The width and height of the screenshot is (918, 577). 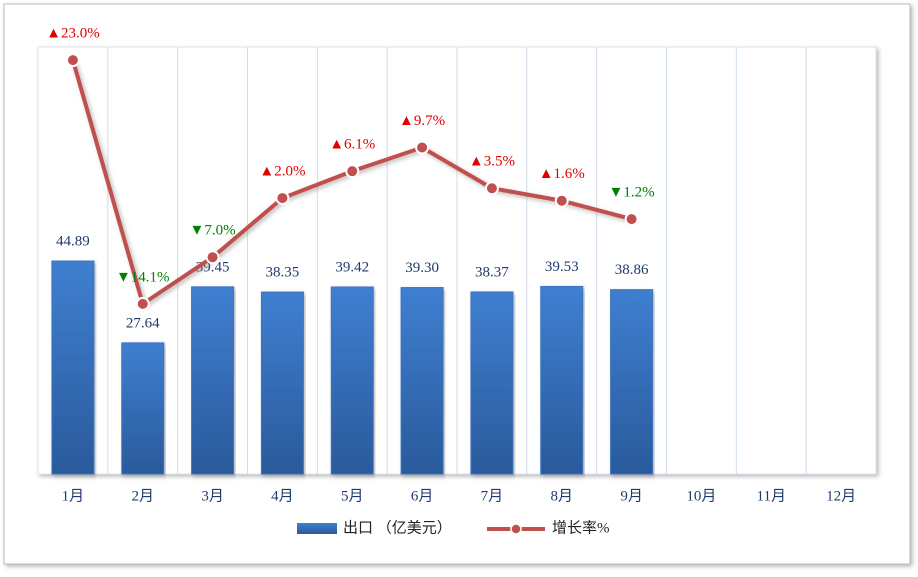 I want to click on line-value-label: ▼1.2%, so click(x=632, y=193).